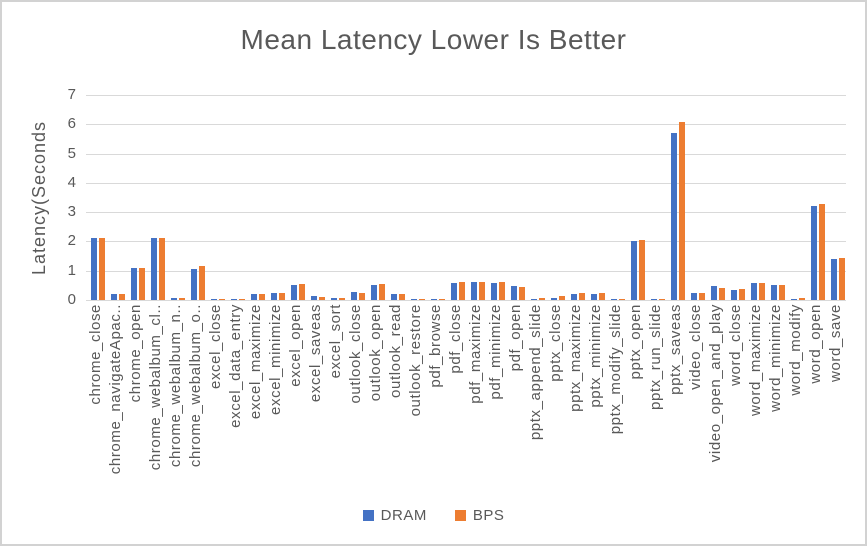  What do you see at coordinates (294, 292) in the screenshot?
I see `bar-dram-excel_open` at bounding box center [294, 292].